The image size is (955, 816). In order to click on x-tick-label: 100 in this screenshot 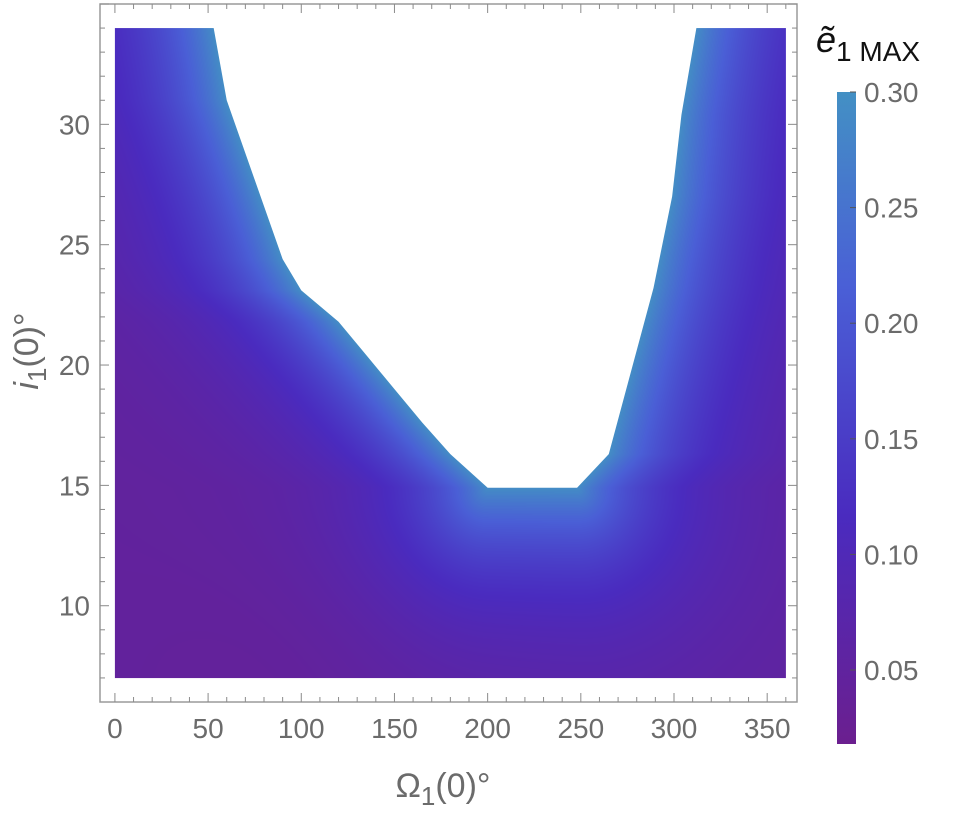, I will do `click(301, 728)`.